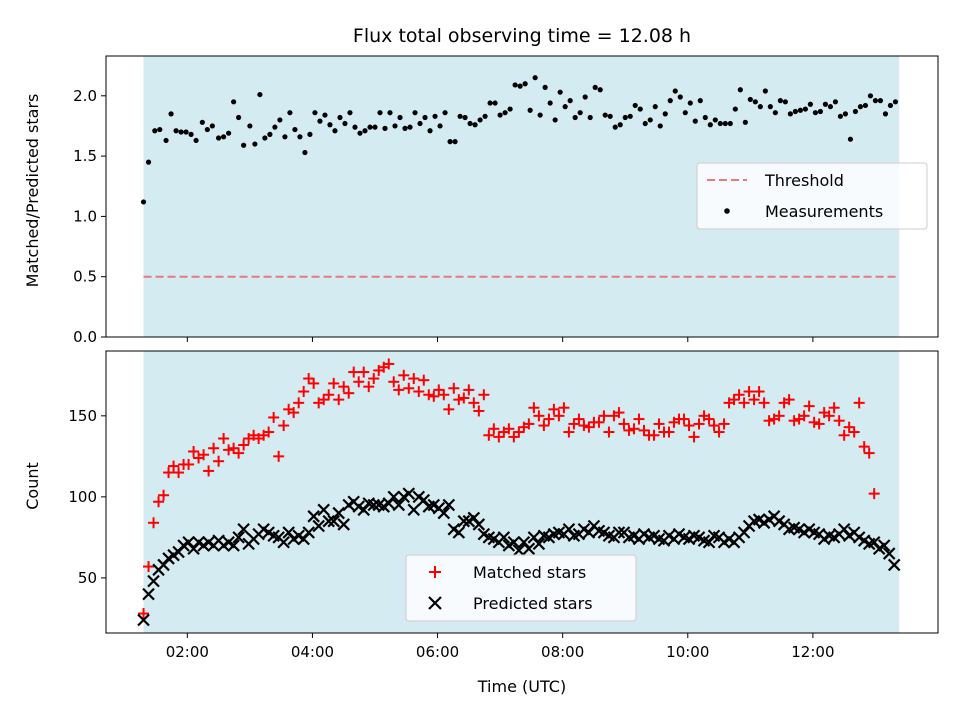  Describe the element at coordinates (529, 572) in the screenshot. I see `matched-legend-label: Matched stars` at that location.